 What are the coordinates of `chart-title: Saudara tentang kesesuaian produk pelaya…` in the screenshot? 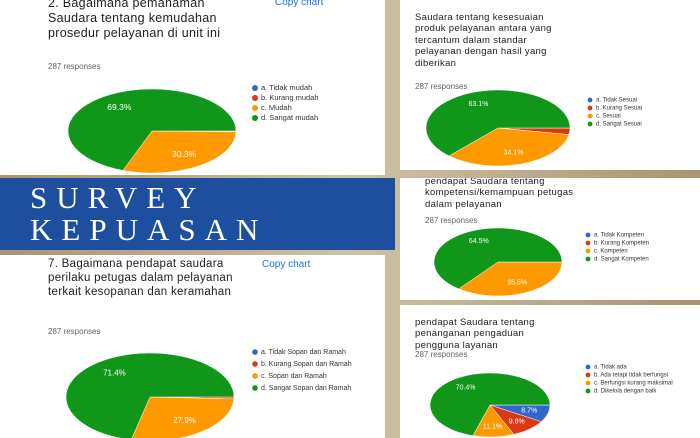 It's located at (483, 40).